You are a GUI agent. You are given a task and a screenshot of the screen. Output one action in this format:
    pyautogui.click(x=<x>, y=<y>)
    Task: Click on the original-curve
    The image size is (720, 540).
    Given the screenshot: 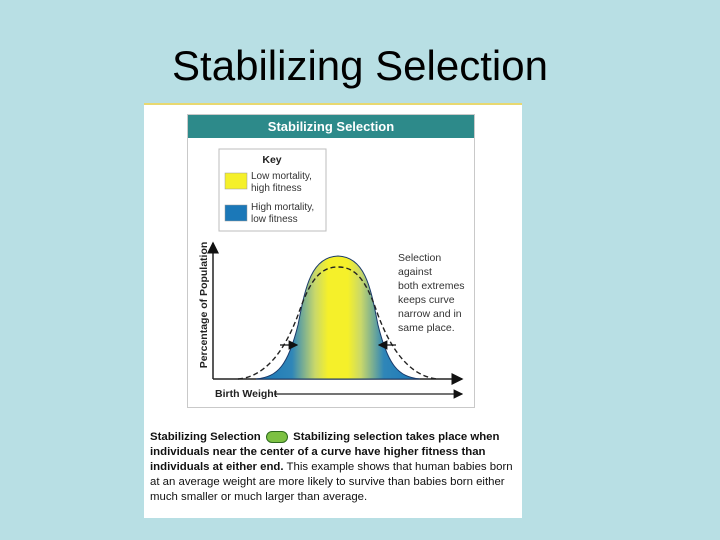 What is the action you would take?
    pyautogui.click(x=338, y=323)
    